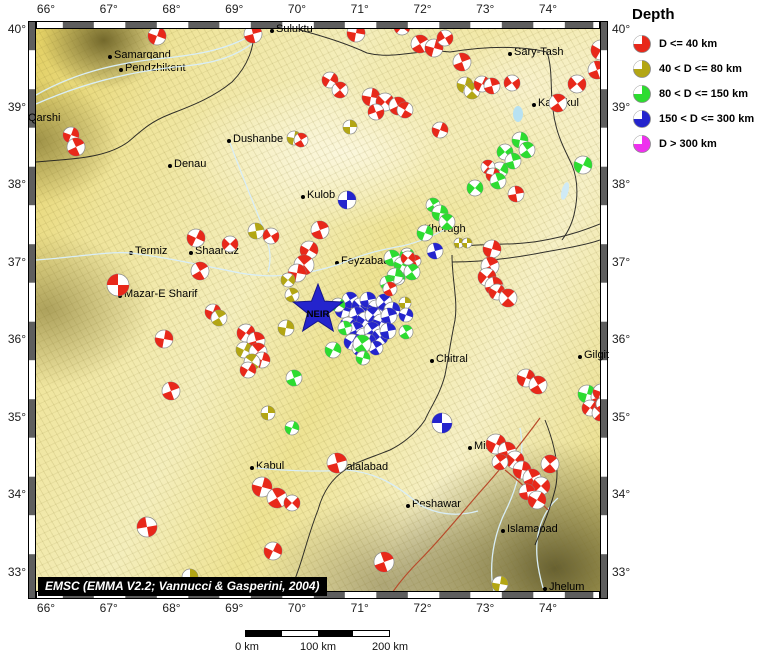 This screenshot has width=780, height=657. I want to click on city-label: Dushanbe, so click(258, 139).